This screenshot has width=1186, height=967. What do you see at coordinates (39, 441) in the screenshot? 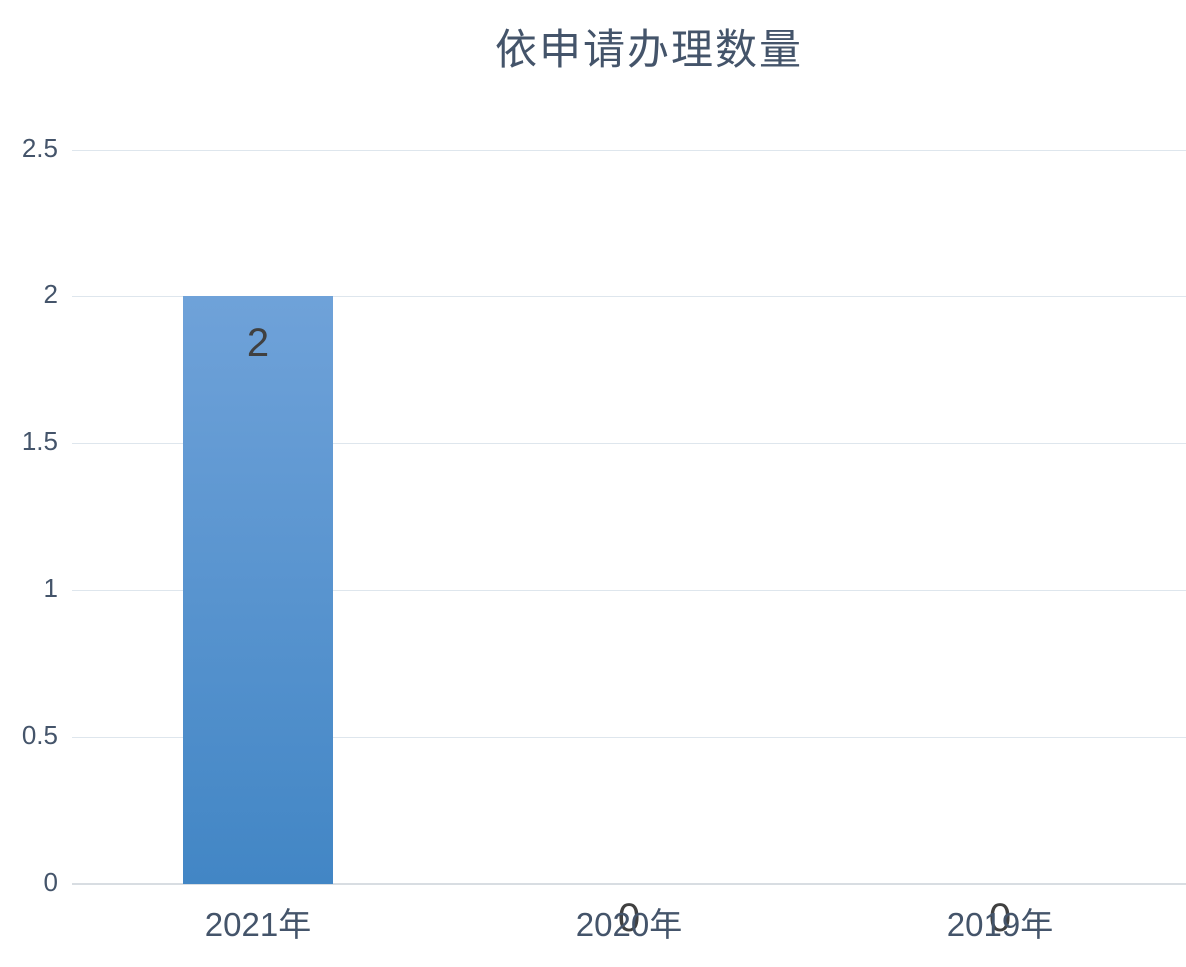
I see `y-axis-tick-label: 1.5` at bounding box center [39, 441].